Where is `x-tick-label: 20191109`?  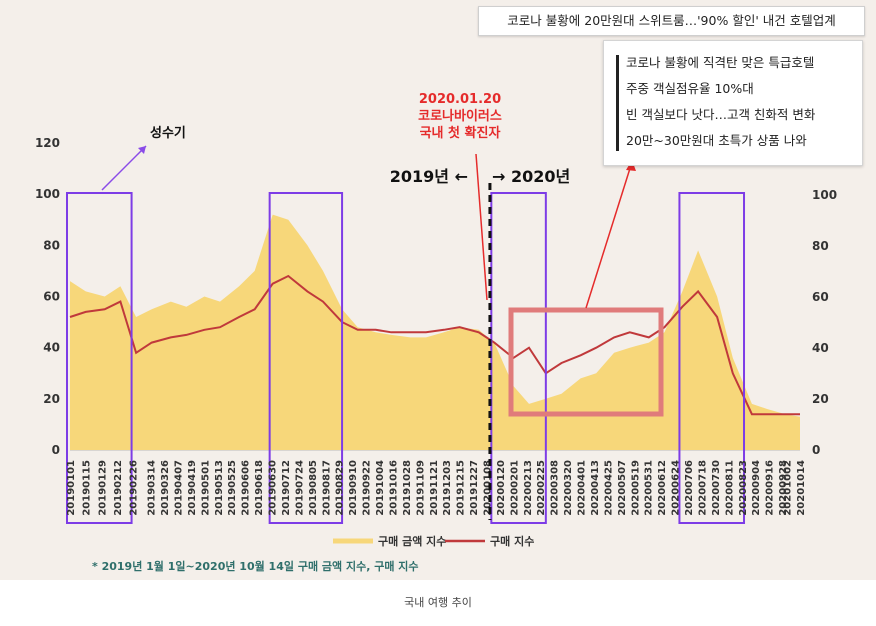
x-tick-label: 20191109 is located at coordinates (420, 488).